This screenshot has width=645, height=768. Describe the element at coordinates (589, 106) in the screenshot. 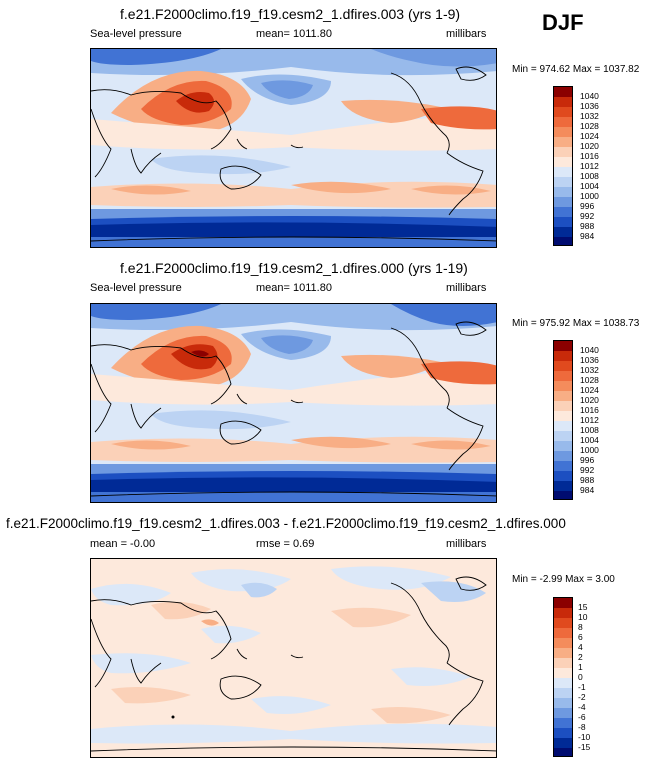

I see `panel-1-colorbar-label: 1036` at that location.